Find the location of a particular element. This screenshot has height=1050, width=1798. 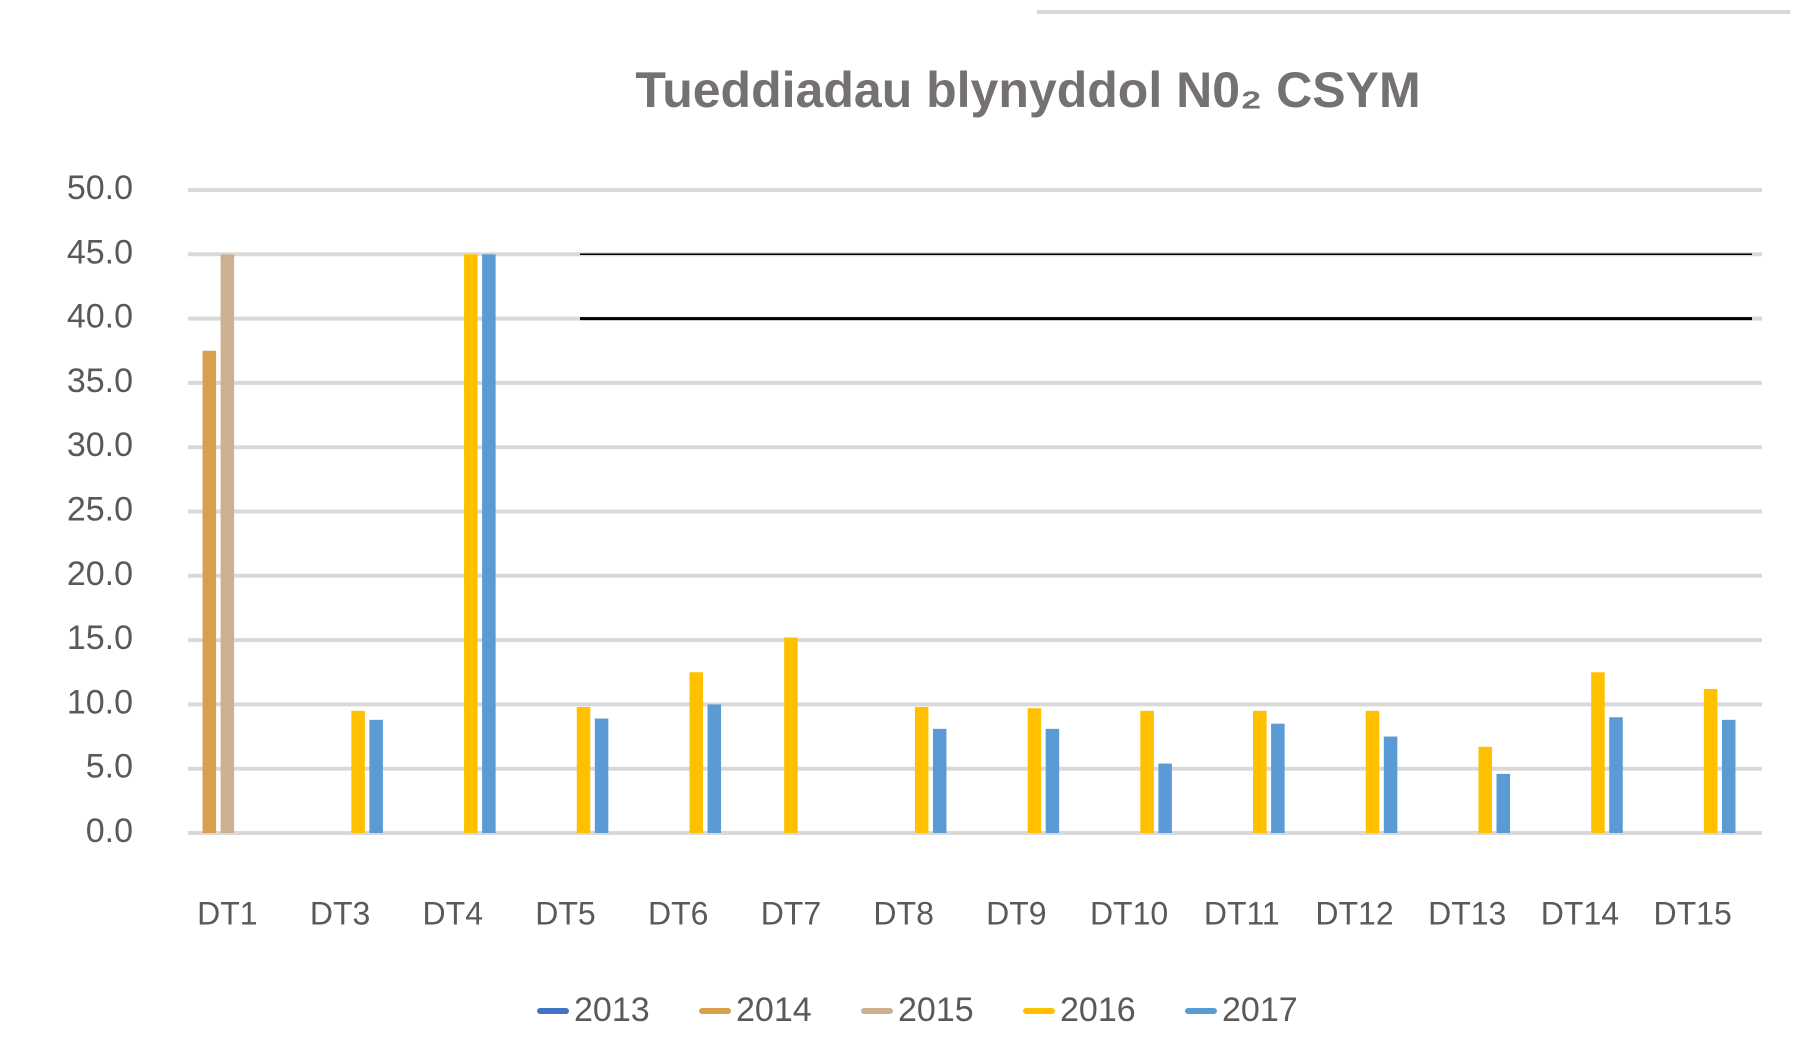

x-tick-label: DT13 is located at coordinates (1467, 913).